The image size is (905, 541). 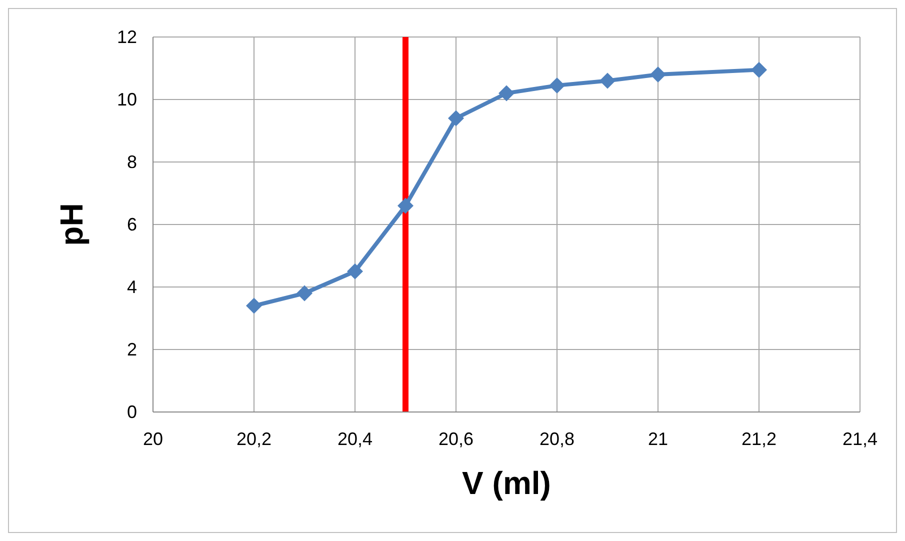 What do you see at coordinates (456, 438) in the screenshot?
I see `x-tick-label: 20,6` at bounding box center [456, 438].